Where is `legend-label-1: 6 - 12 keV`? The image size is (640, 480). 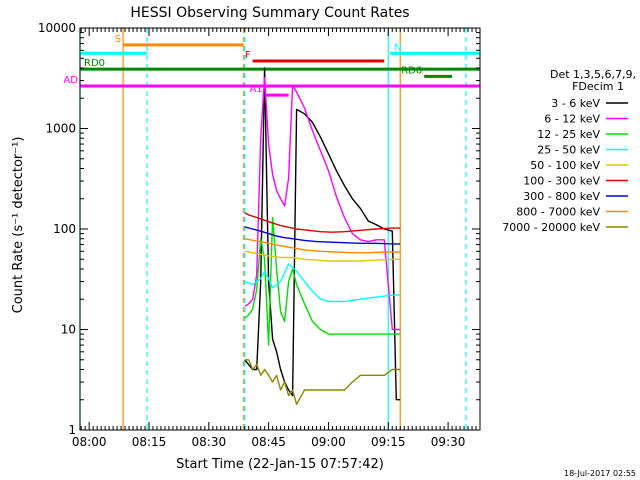
legend-label-1: 6 - 12 keV is located at coordinates (572, 119).